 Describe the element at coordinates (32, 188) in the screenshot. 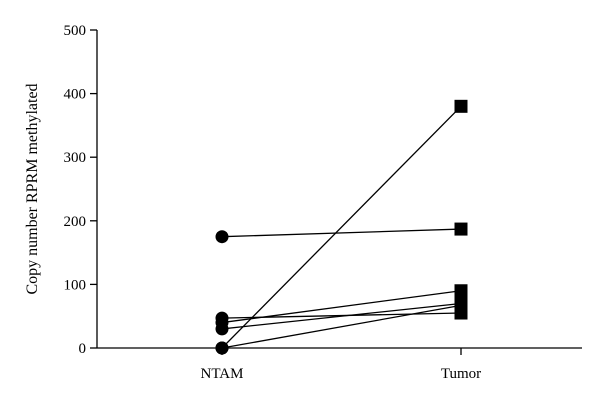

I see `y-axis-title: Copy number RPRM methylated` at that location.